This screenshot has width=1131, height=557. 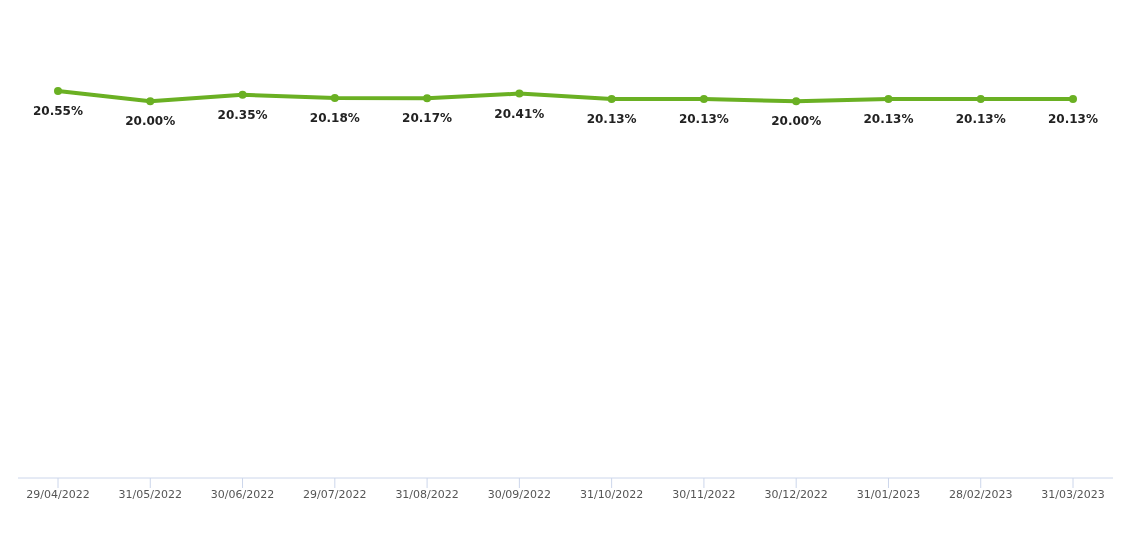 What do you see at coordinates (611, 494) in the screenshot?
I see `x-tick-label: 31/10/2022` at bounding box center [611, 494].